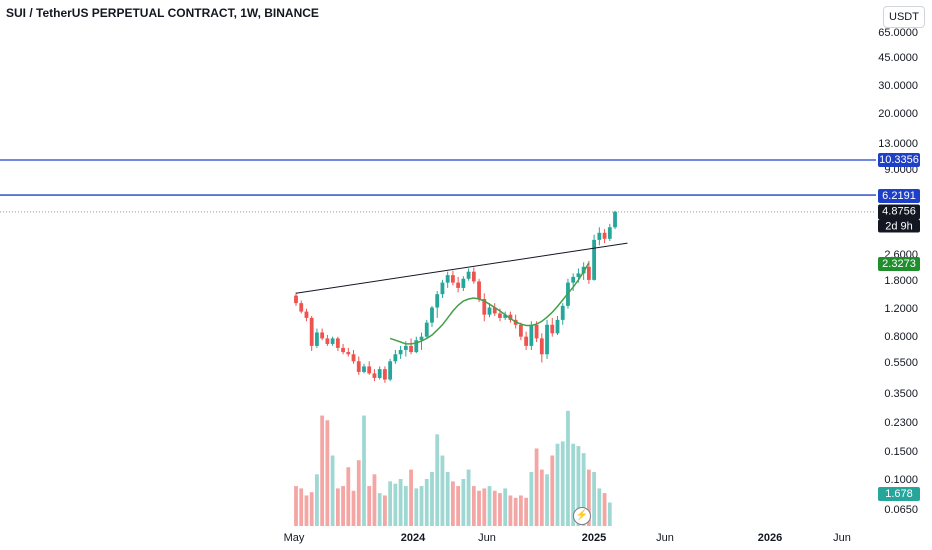 The image size is (932, 550). I want to click on price-axis-label: 0.8000, so click(901, 336).